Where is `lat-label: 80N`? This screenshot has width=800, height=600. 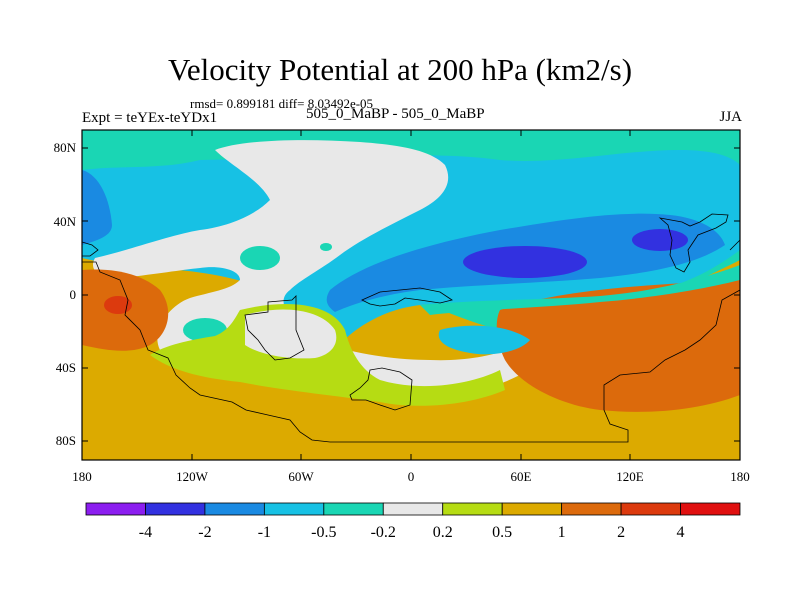 lat-label: 80N is located at coordinates (65, 147).